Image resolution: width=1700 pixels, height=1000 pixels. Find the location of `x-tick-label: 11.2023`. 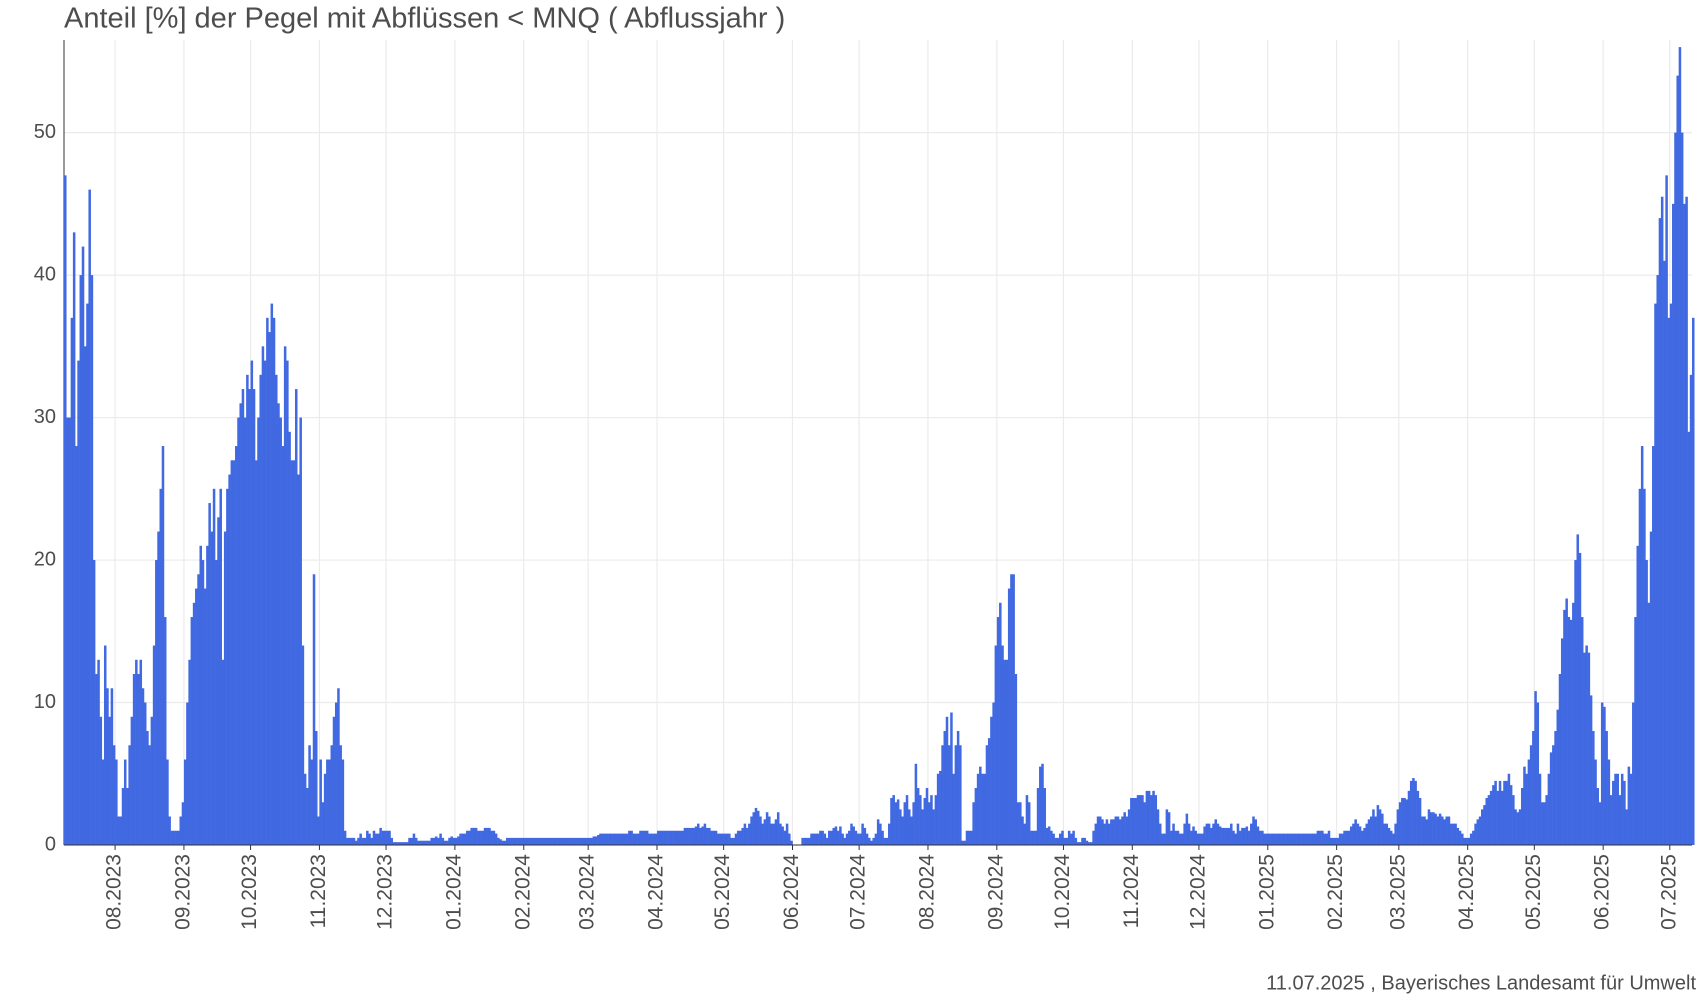

x-tick-label: 11.2023 is located at coordinates (318, 891).